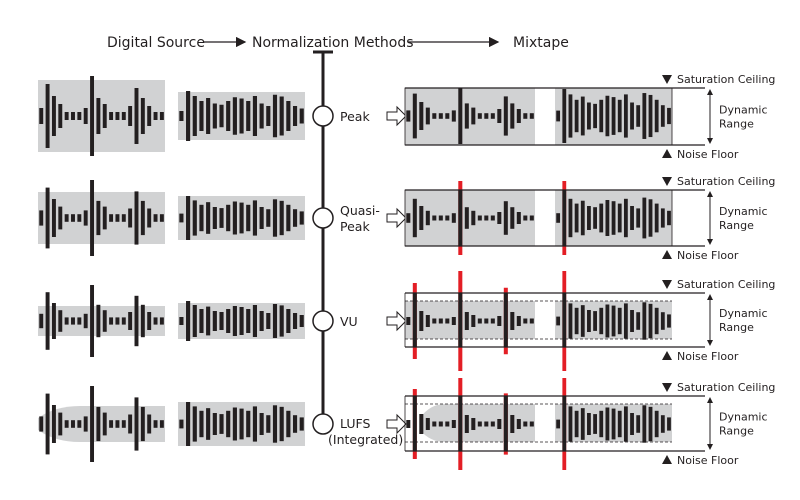  What do you see at coordinates (365, 439) in the screenshot?
I see `method-label: (Integrated)` at bounding box center [365, 439].